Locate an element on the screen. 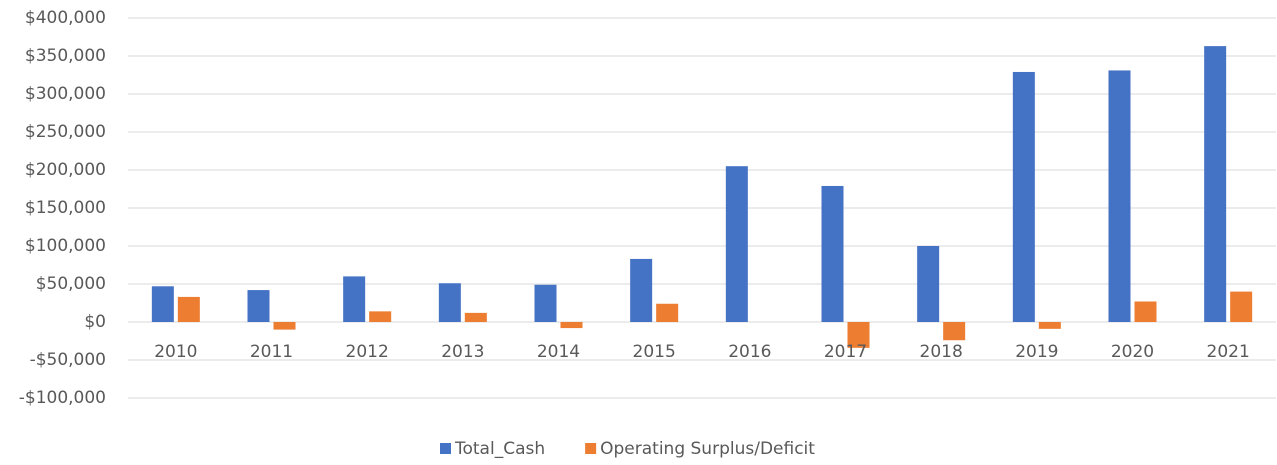 This screenshot has width=1277, height=465. x-tick-label: 2011 is located at coordinates (271, 352).